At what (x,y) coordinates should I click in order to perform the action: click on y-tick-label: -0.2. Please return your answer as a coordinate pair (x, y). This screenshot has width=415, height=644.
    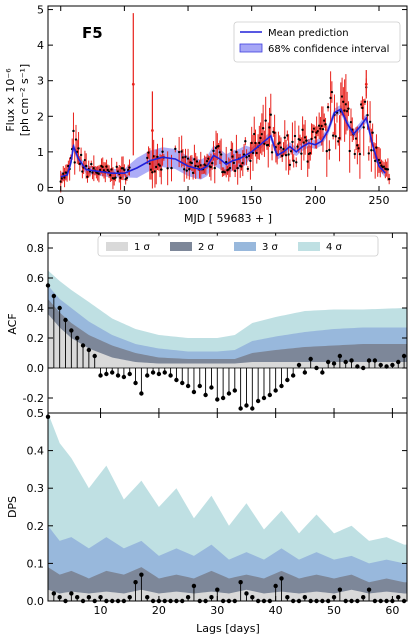
    Looking at the image, I should click on (33, 398).